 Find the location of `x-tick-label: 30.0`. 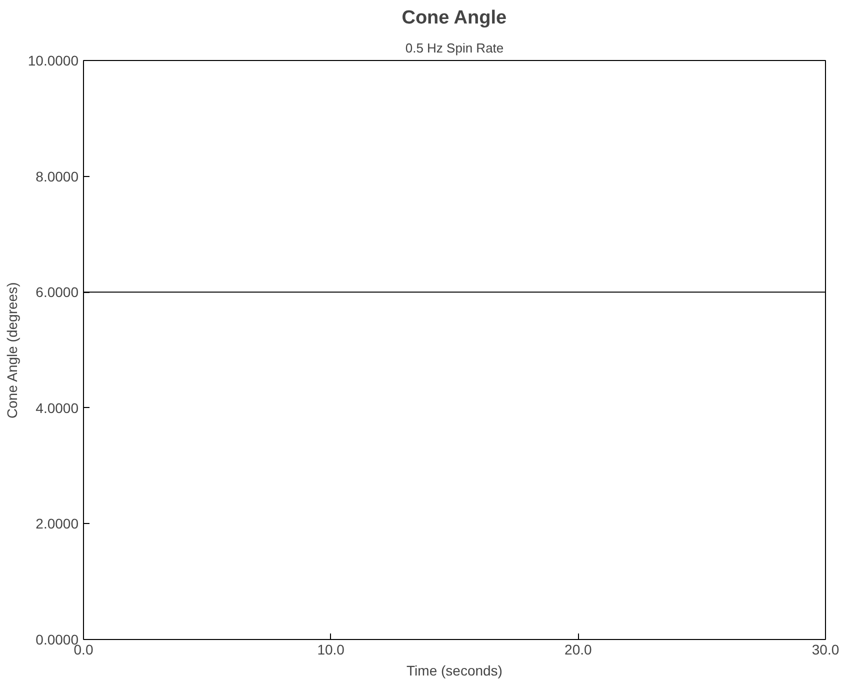

x-tick-label: 30.0 is located at coordinates (826, 650).